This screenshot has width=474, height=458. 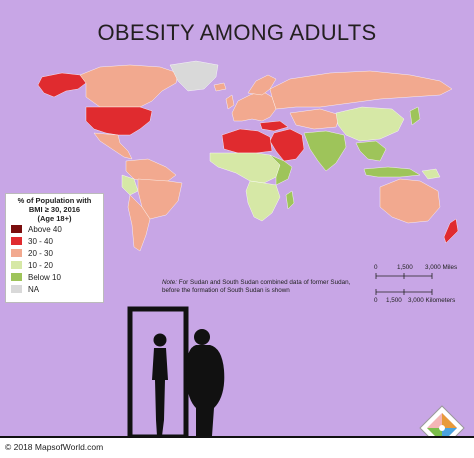 What do you see at coordinates (170, 282) in the screenshot?
I see `note-prefix: Note:` at bounding box center [170, 282].